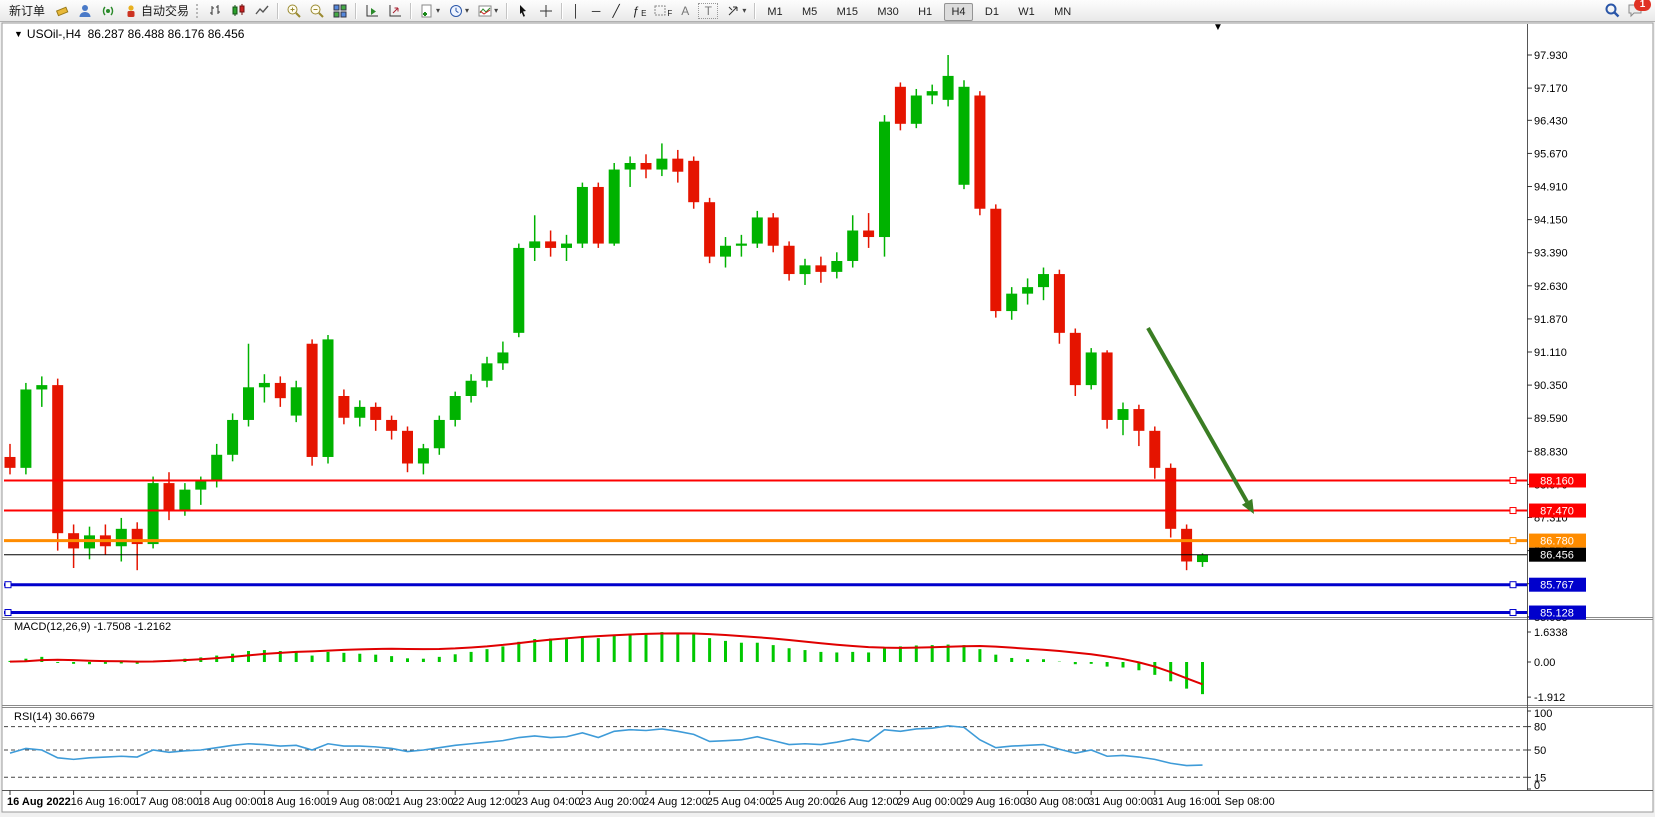  I want to click on profile-button, so click(84, 11).